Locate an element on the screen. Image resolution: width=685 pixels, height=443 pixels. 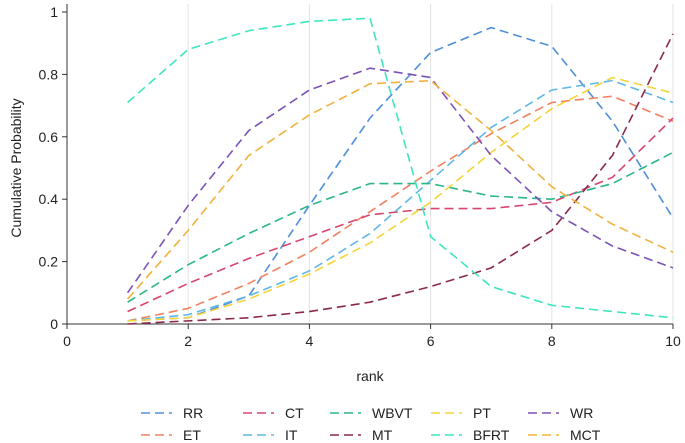
y-axis-title: Cumulative Probability is located at coordinates (16, 167).